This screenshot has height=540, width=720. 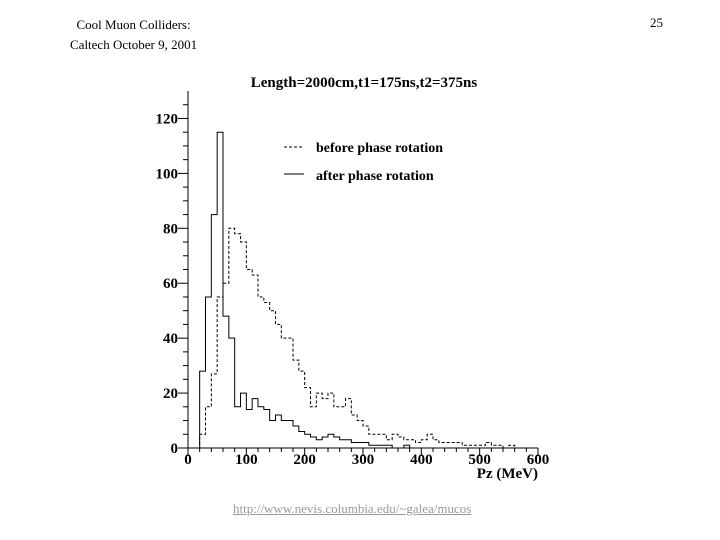 I want to click on legend-label-after: after phase rotation, so click(x=375, y=176).